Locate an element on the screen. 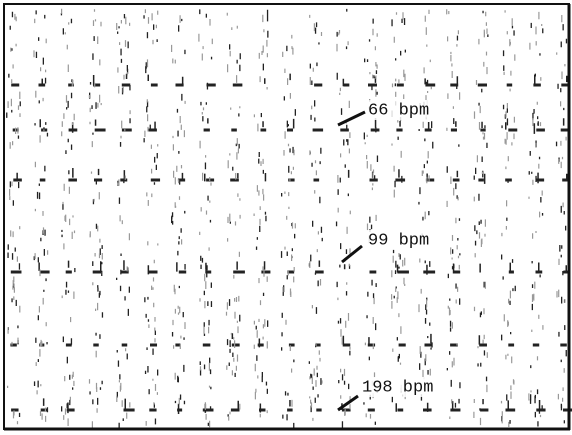 The height and width of the screenshot is (435, 572). annotation-label: 99 bpm is located at coordinates (398, 240).